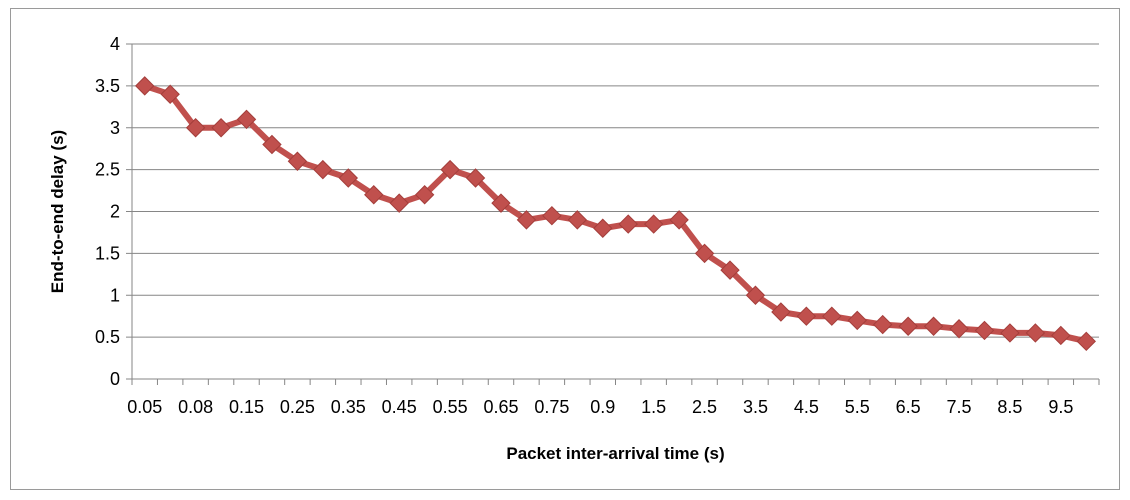 Image resolution: width=1130 pixels, height=500 pixels. Describe the element at coordinates (908, 407) in the screenshot. I see `x-tick-label: 6.5` at that location.